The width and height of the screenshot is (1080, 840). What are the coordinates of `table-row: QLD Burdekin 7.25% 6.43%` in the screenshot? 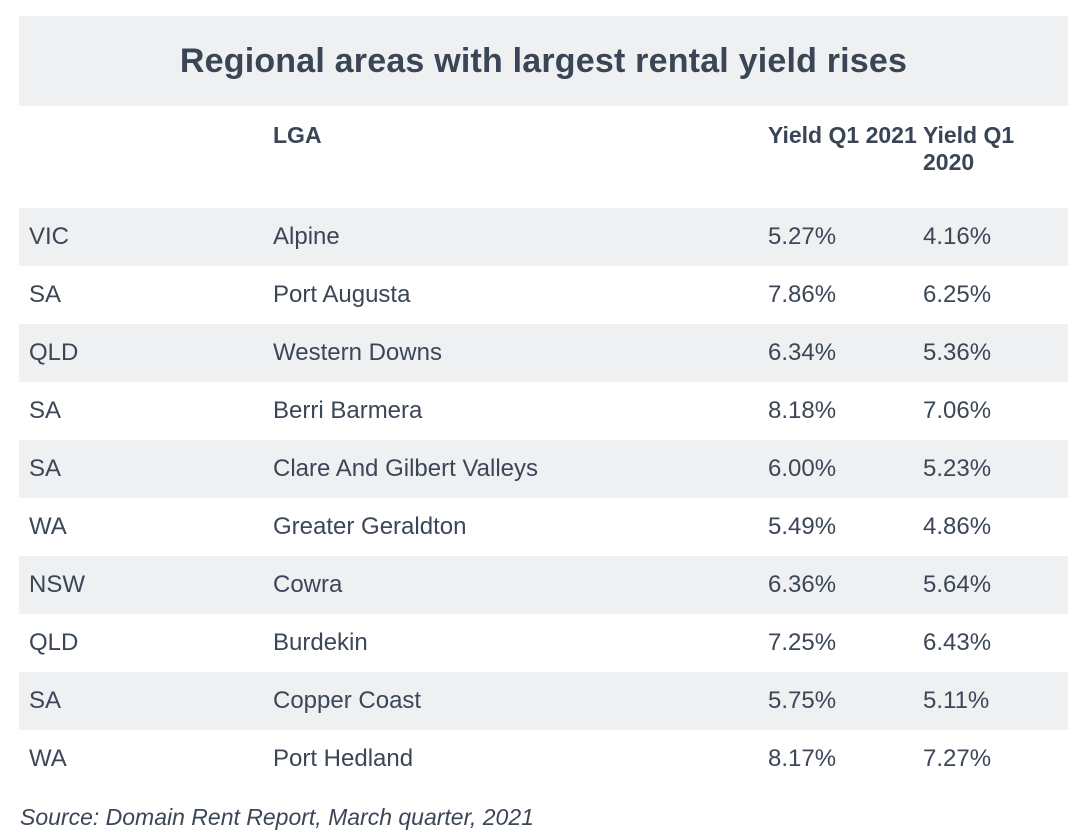 It's located at (543, 643).